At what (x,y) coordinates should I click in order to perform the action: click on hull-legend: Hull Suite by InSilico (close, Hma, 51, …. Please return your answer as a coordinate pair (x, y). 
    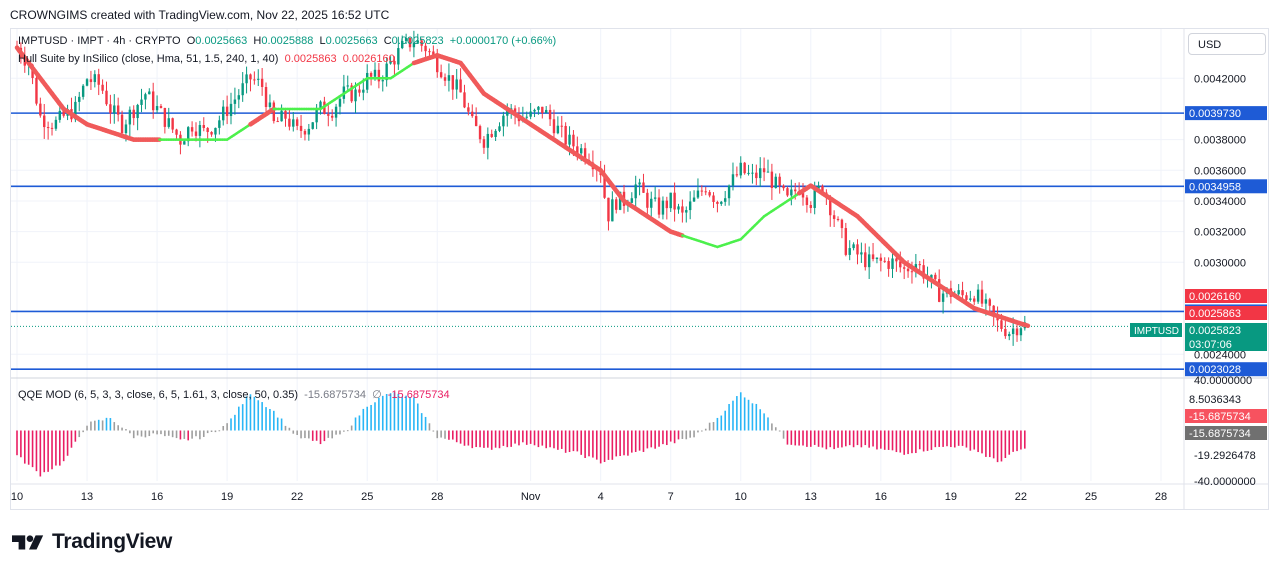
    Looking at the image, I should click on (206, 59).